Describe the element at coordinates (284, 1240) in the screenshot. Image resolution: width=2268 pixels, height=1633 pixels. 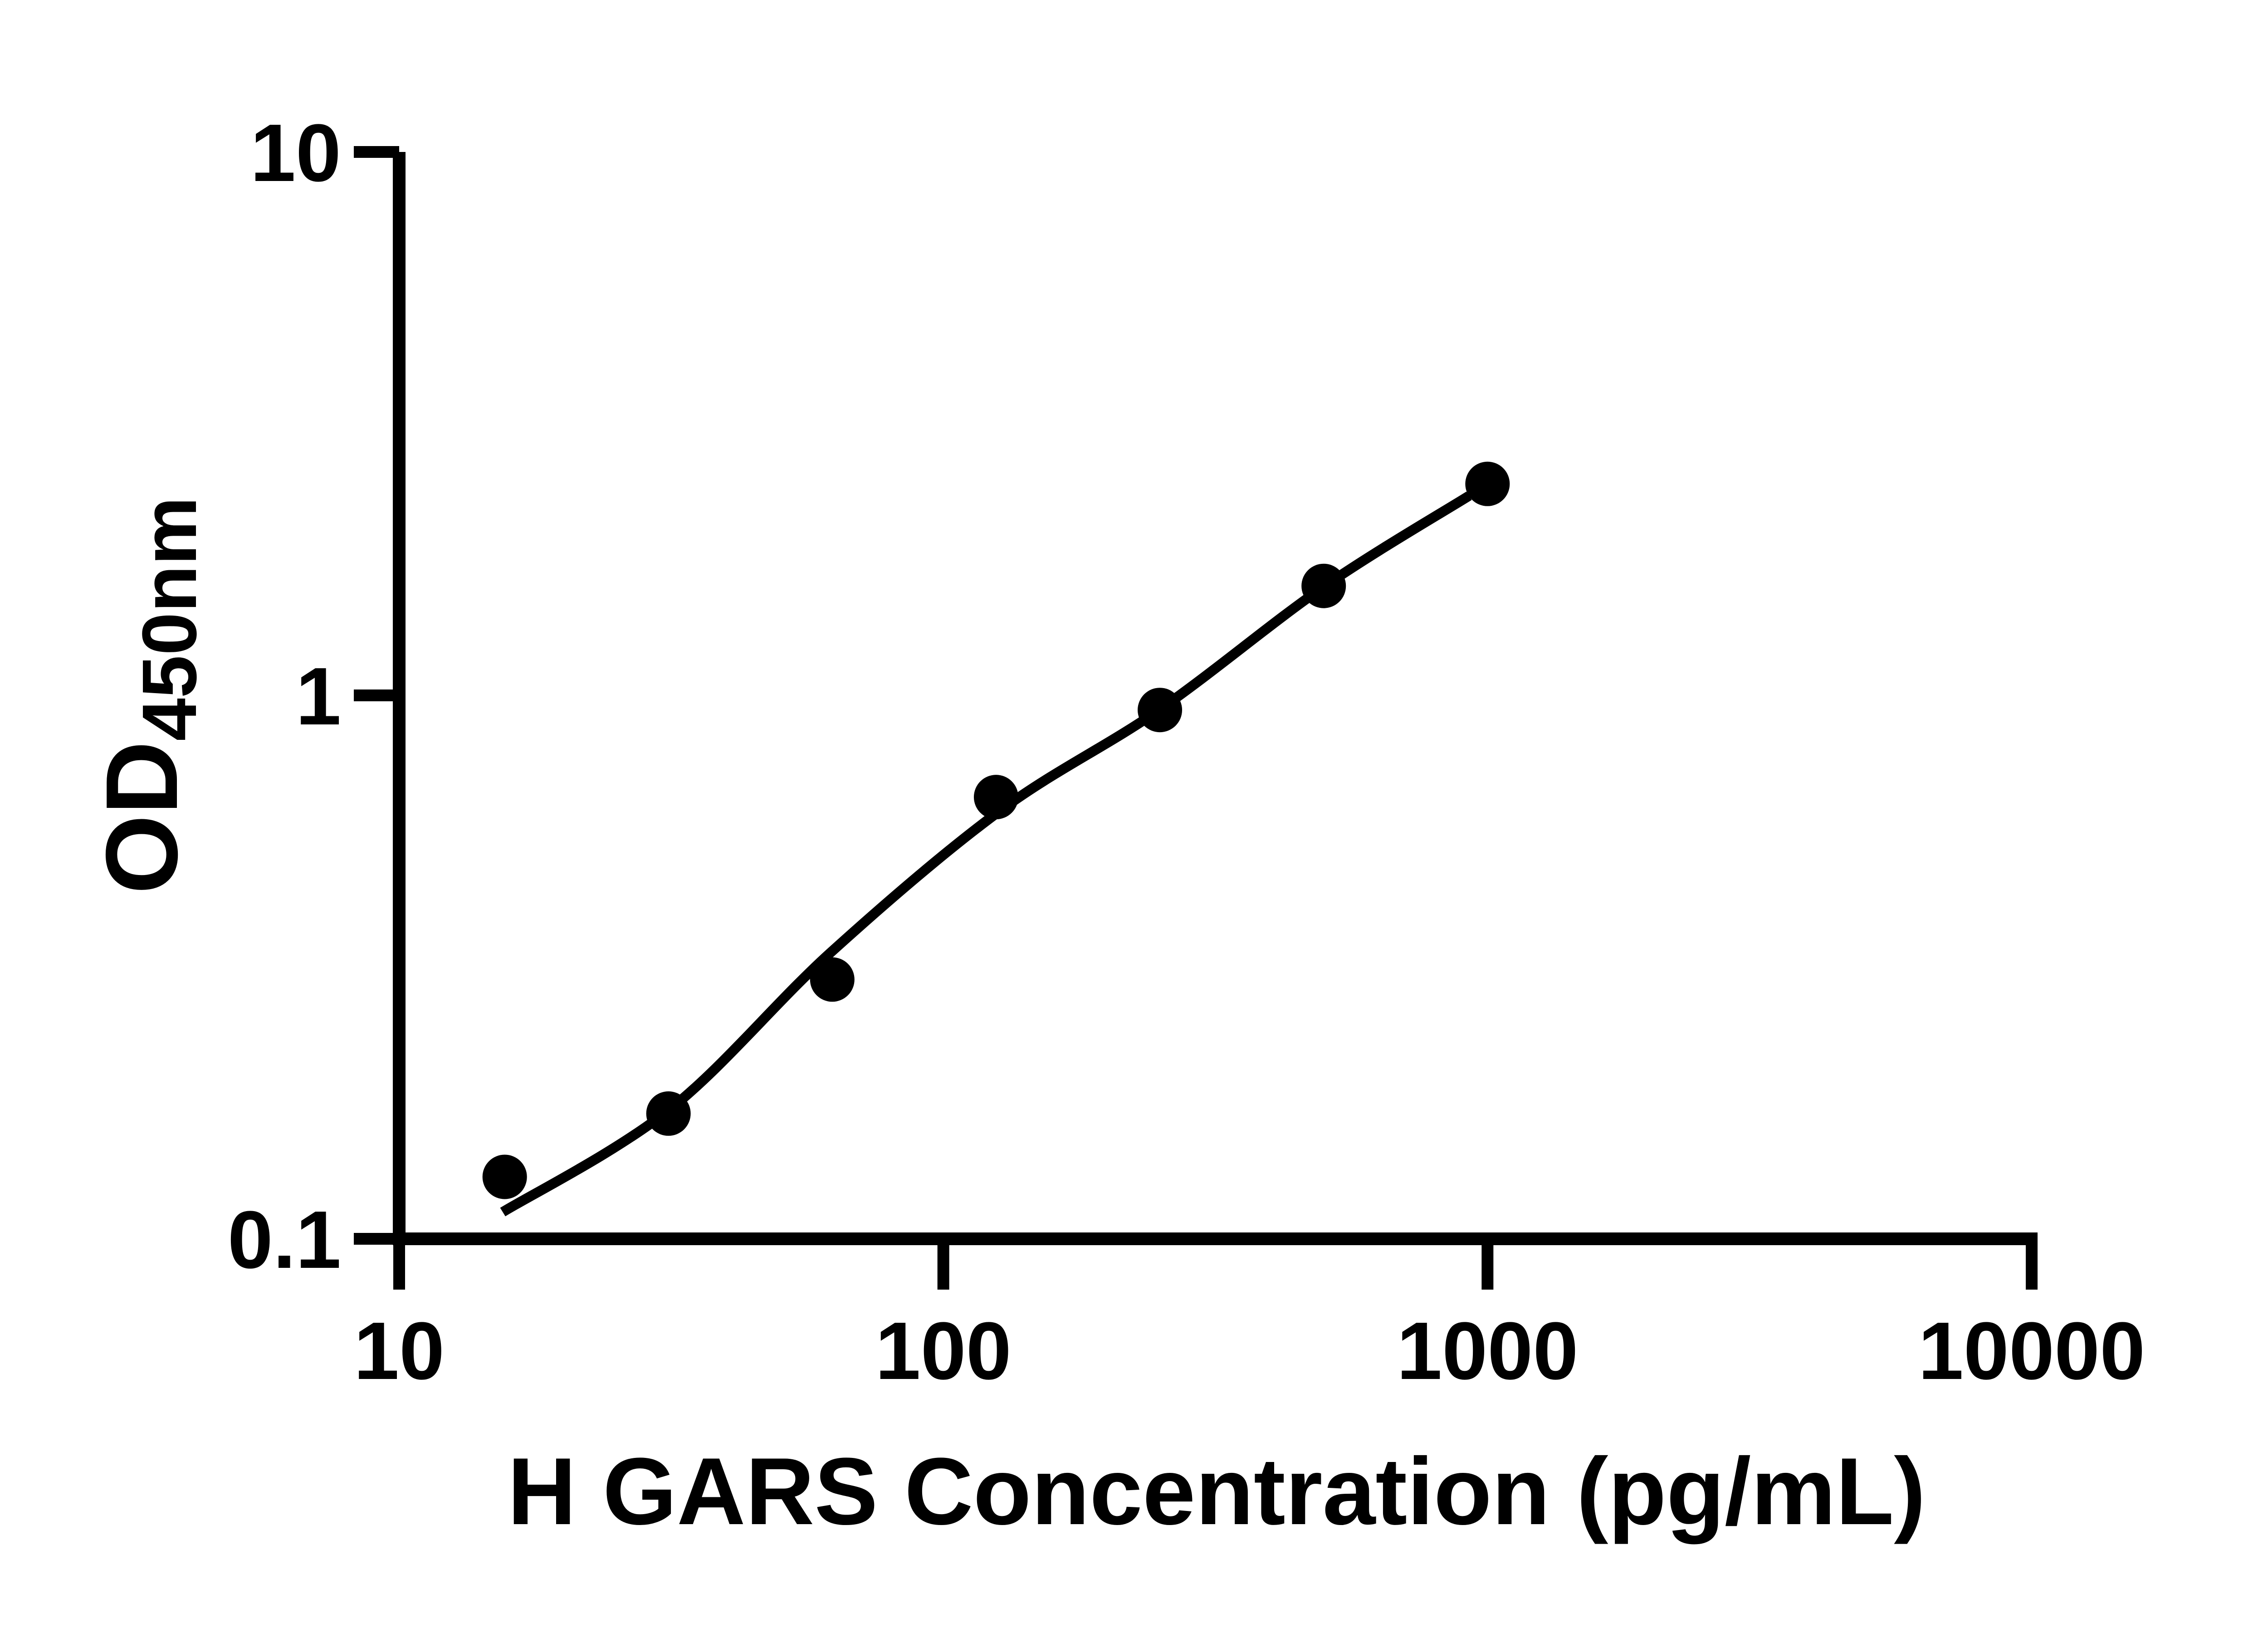
I see `y-tick-label: 0.1` at that location.